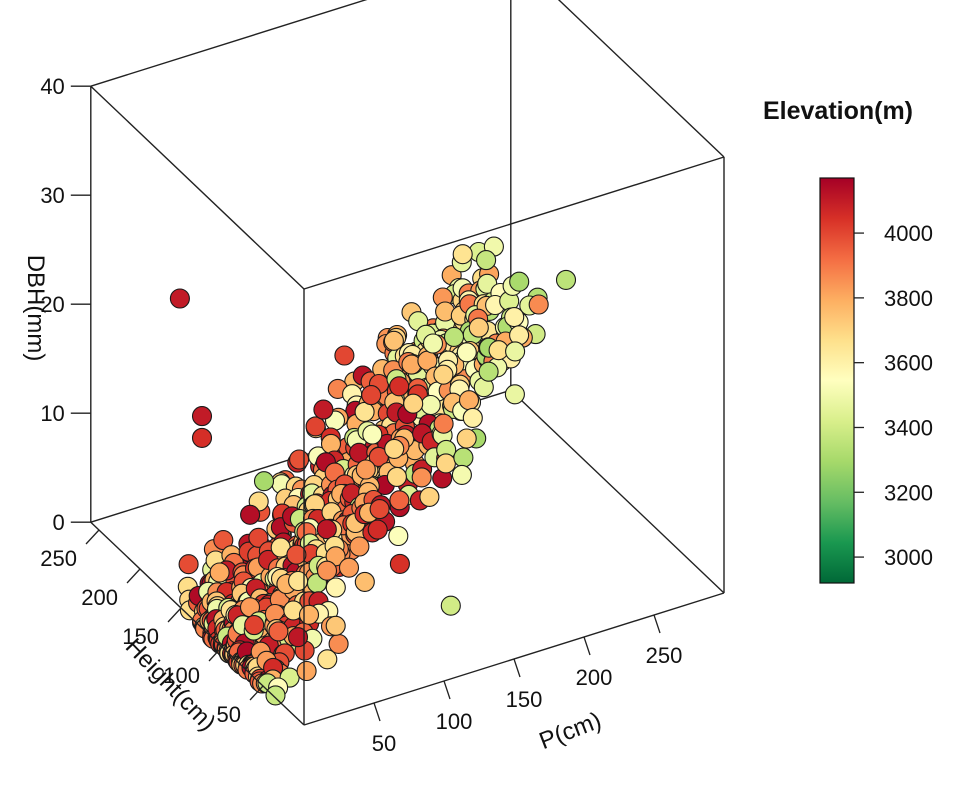  I want to click on z-tick-label: 0, so click(59, 522).